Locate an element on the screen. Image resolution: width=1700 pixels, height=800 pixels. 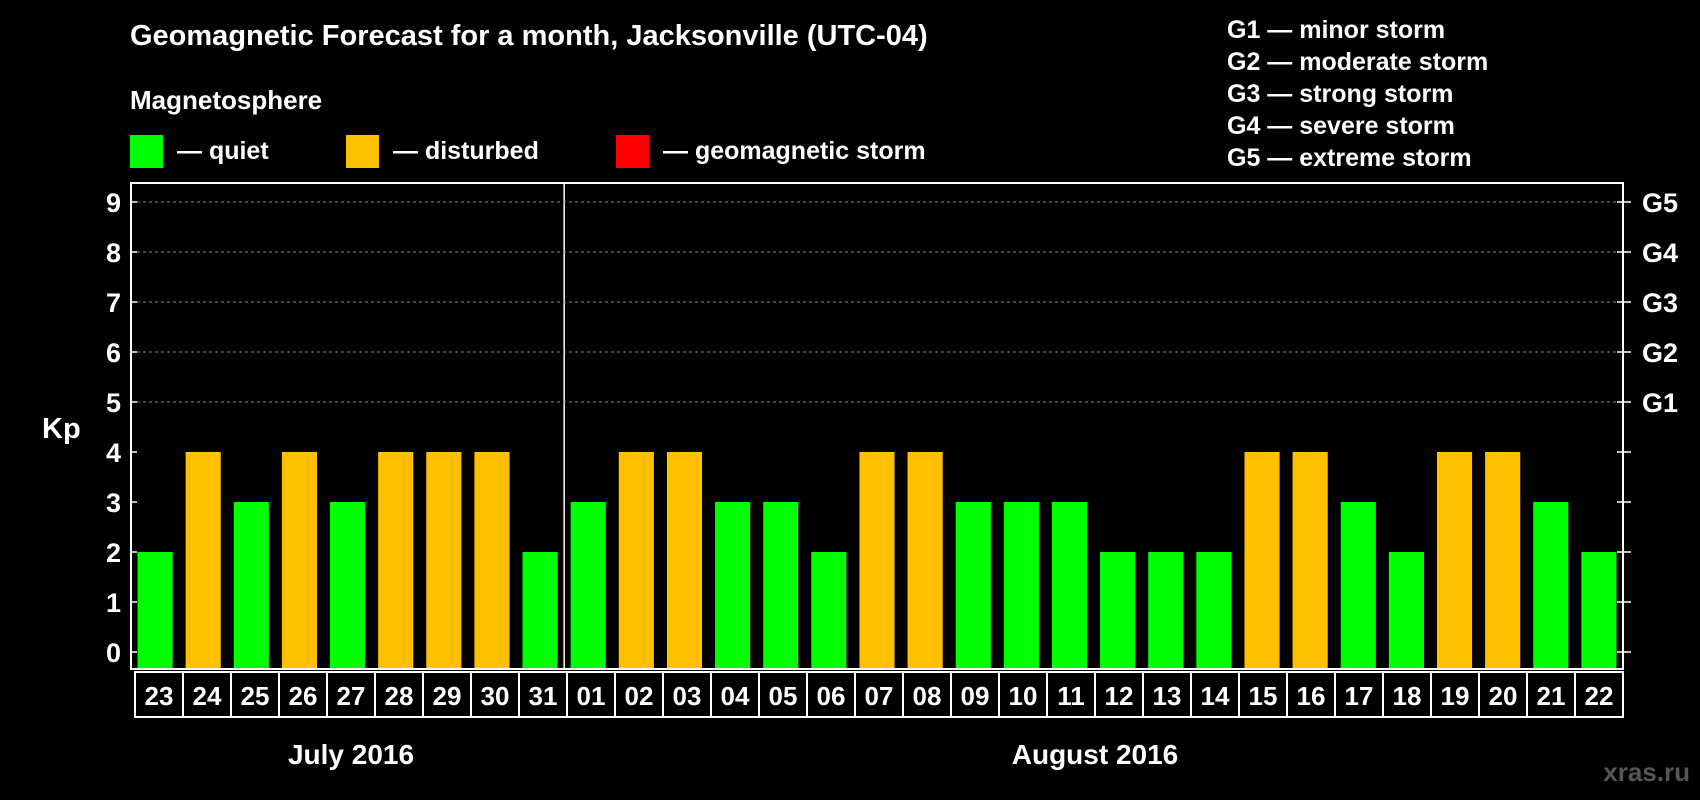
legend-quiet: — quiet is located at coordinates (199, 151).